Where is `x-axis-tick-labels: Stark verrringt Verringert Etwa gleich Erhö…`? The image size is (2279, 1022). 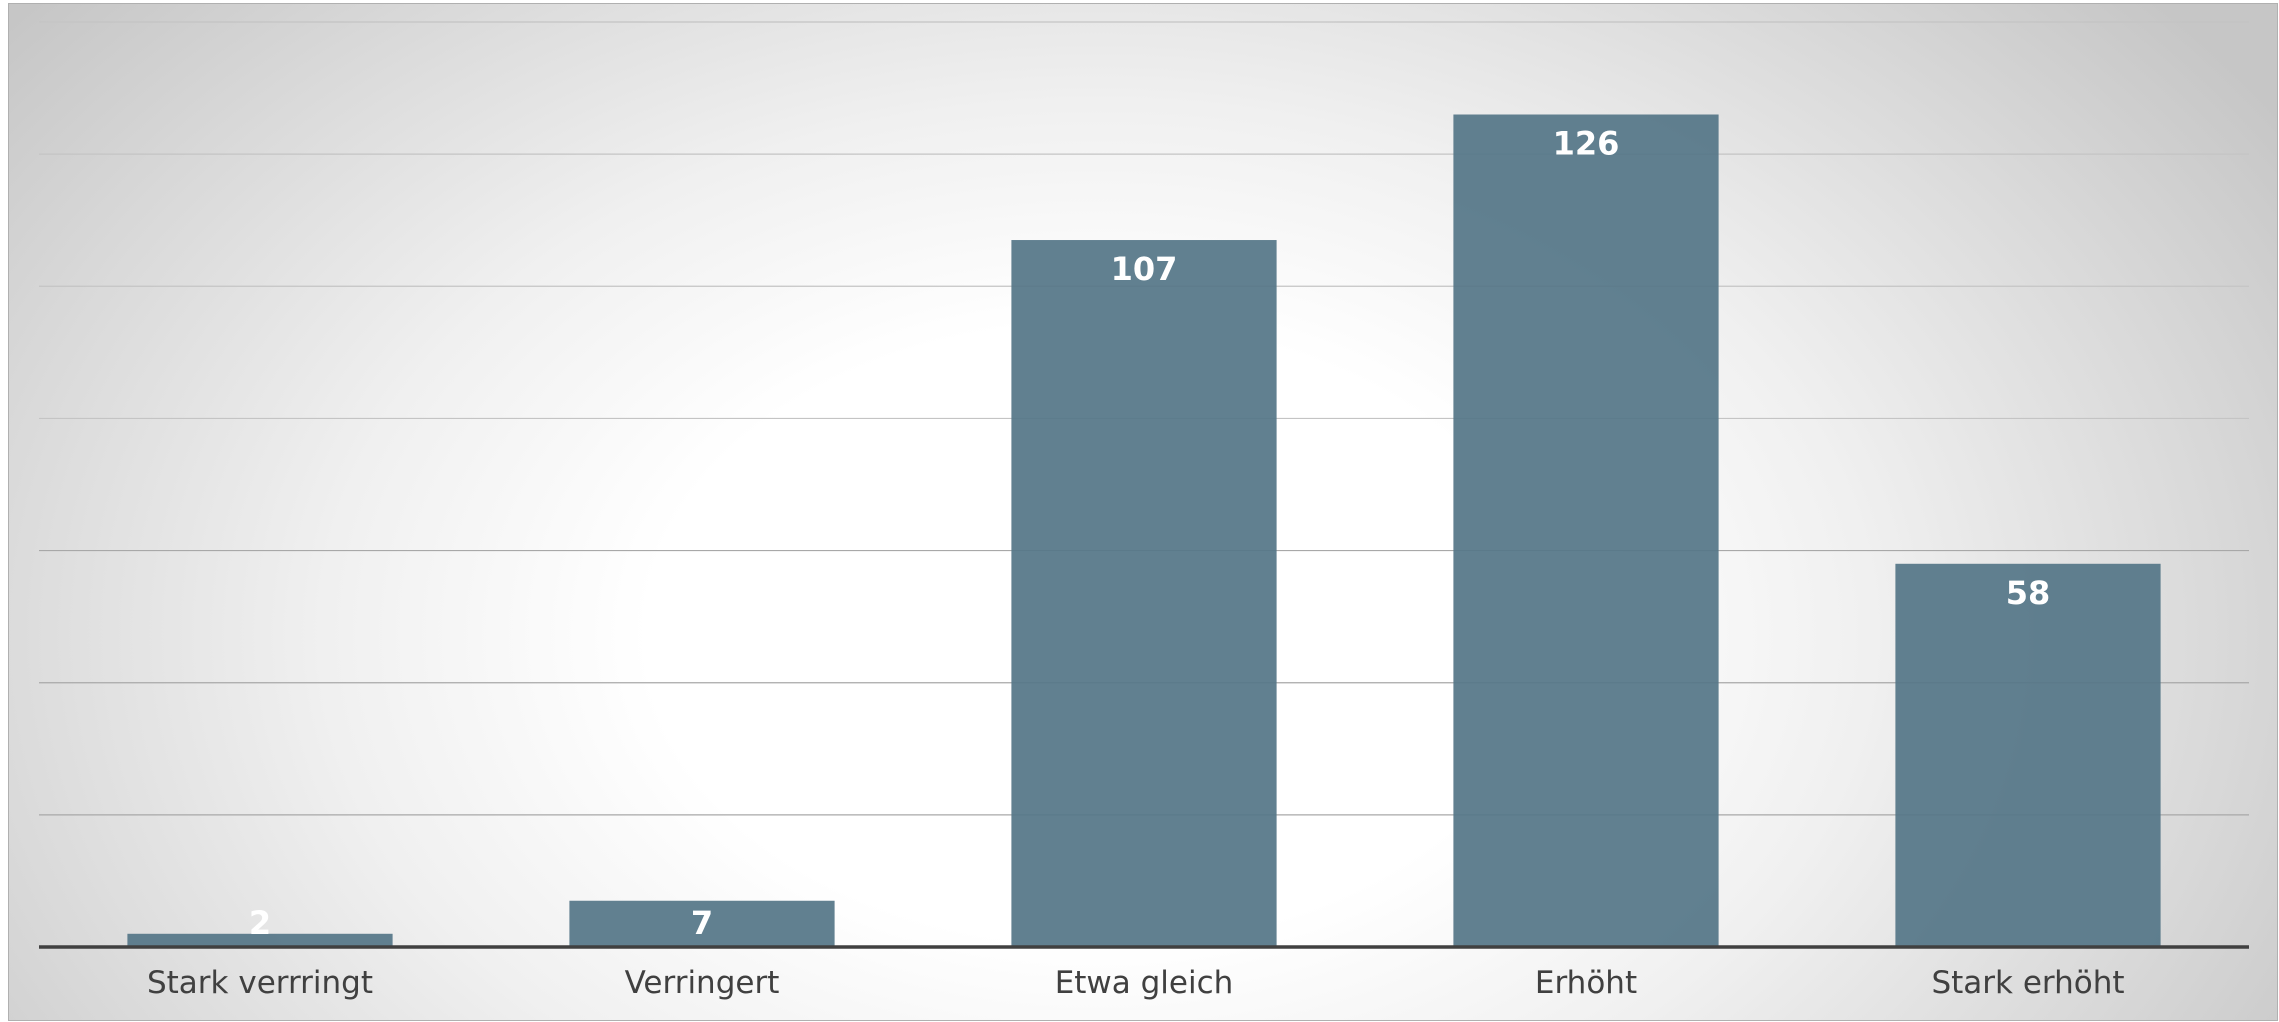
x-axis-tick-labels: Stark verrringt Verringert Etwa gleich Erhö… is located at coordinates (1136, 983).